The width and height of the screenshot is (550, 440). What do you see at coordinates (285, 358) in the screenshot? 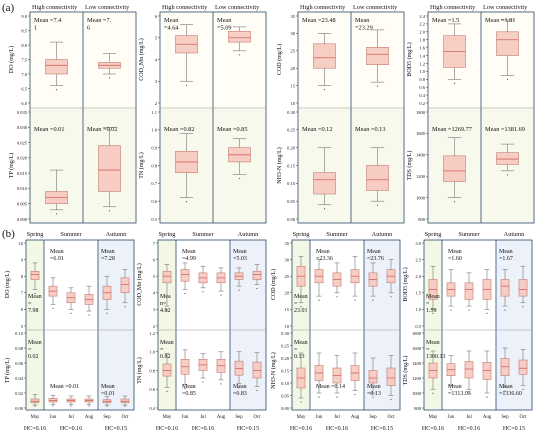
I see `y-tick-label: 0.20` at bounding box center [285, 358].